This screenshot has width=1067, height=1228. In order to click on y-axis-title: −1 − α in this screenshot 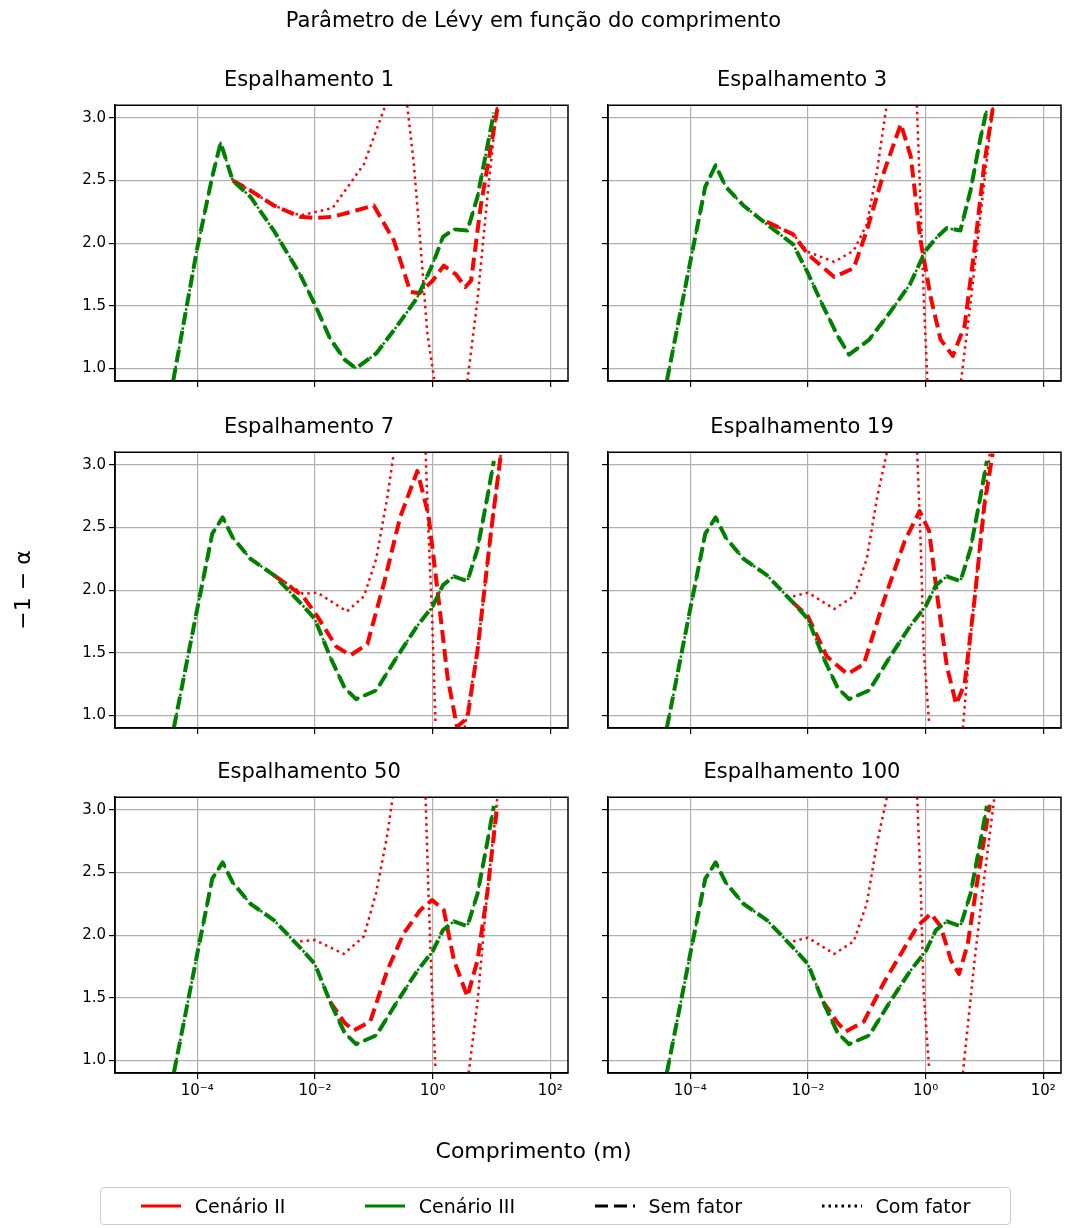, I will do `click(22, 590)`.